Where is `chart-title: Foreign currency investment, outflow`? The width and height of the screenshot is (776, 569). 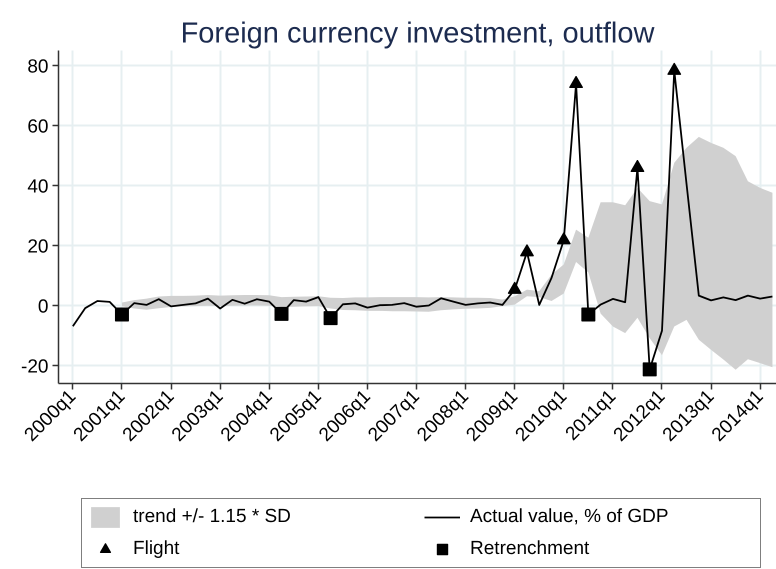 chart-title: Foreign currency investment, outflow is located at coordinates (418, 34).